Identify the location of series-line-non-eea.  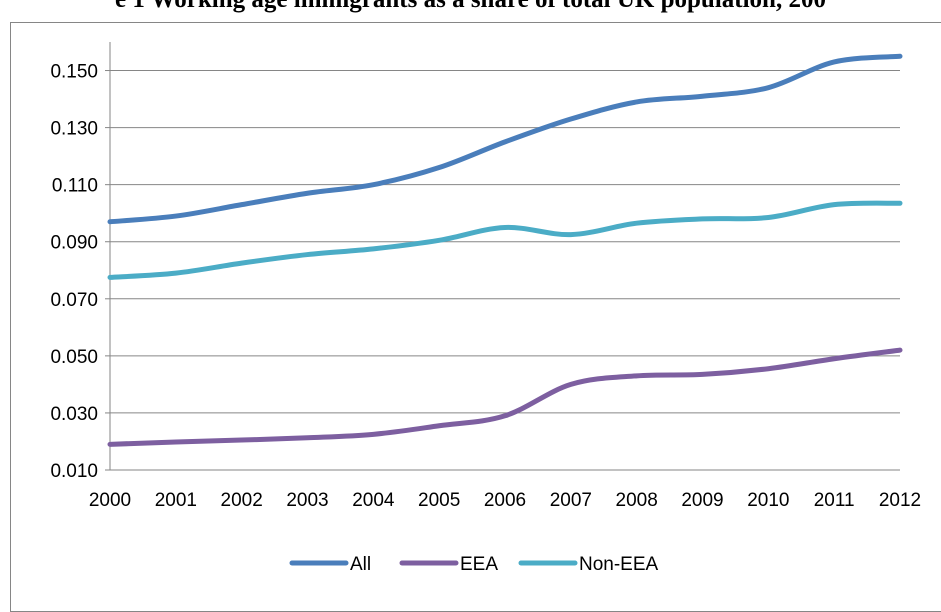
(505, 240).